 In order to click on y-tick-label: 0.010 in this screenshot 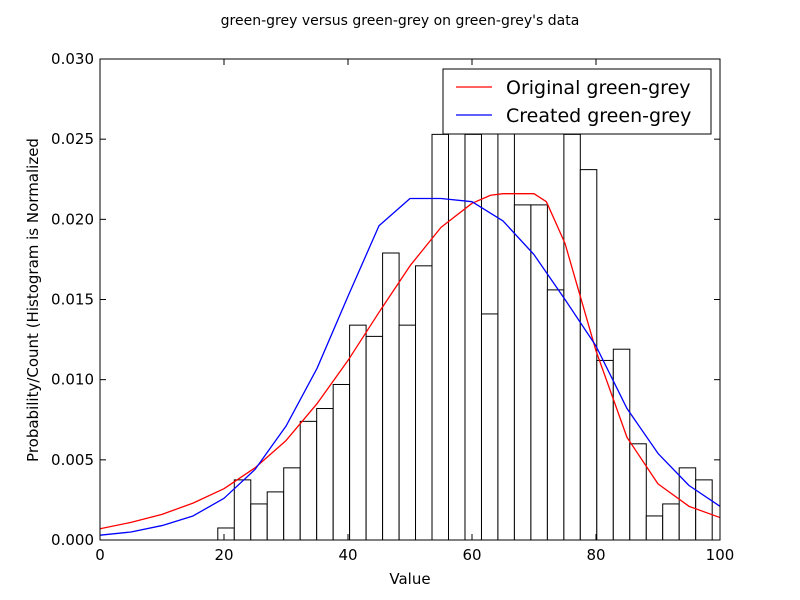, I will do `click(72, 380)`.